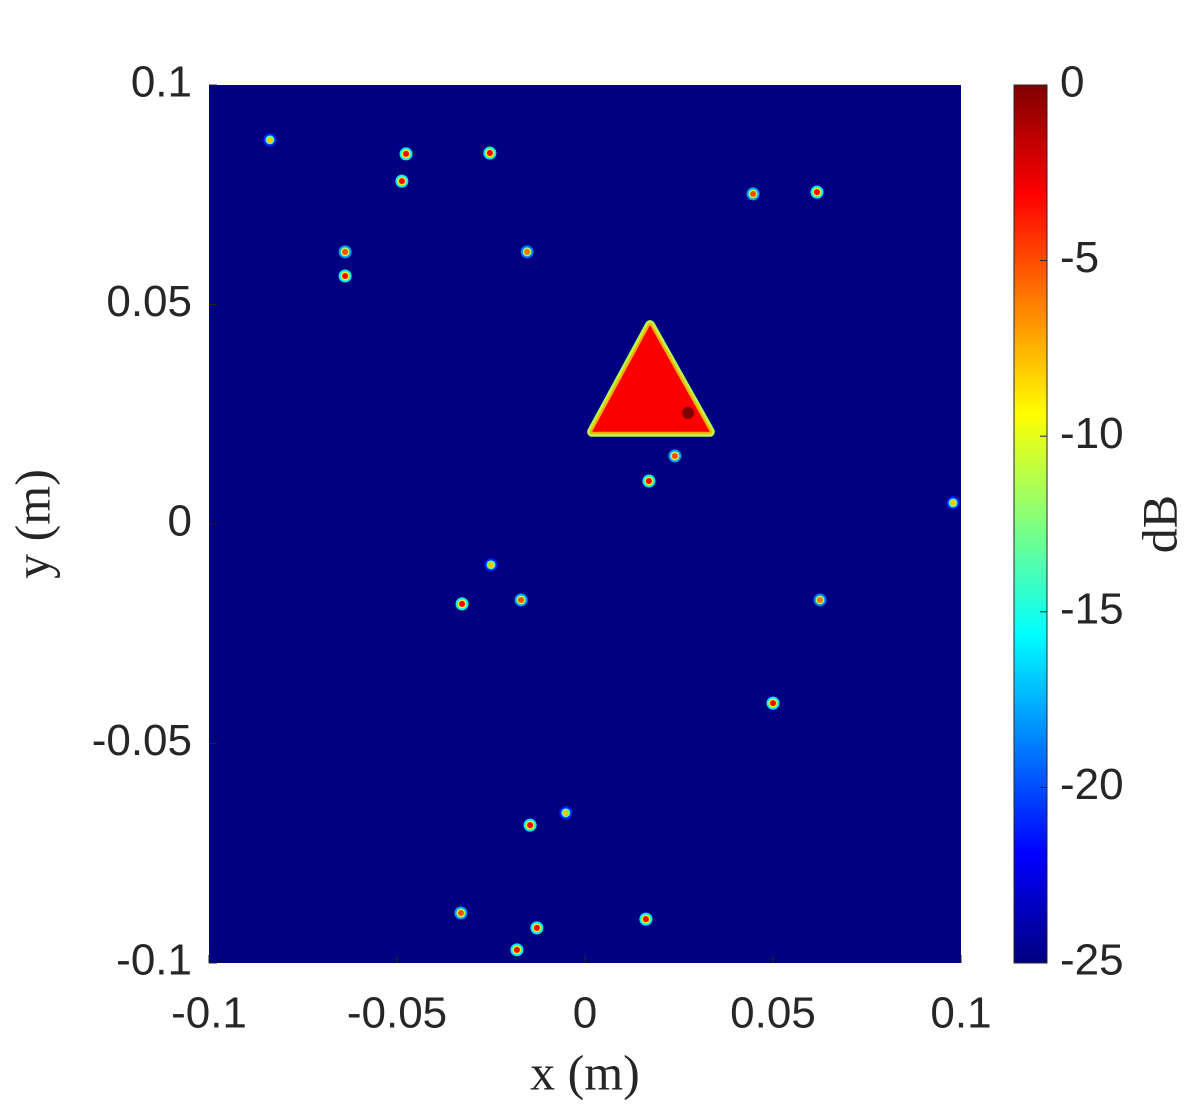 Image resolution: width=1190 pixels, height=1114 pixels. What do you see at coordinates (397, 1013) in the screenshot?
I see `x-tick-label: -0.05` at bounding box center [397, 1013].